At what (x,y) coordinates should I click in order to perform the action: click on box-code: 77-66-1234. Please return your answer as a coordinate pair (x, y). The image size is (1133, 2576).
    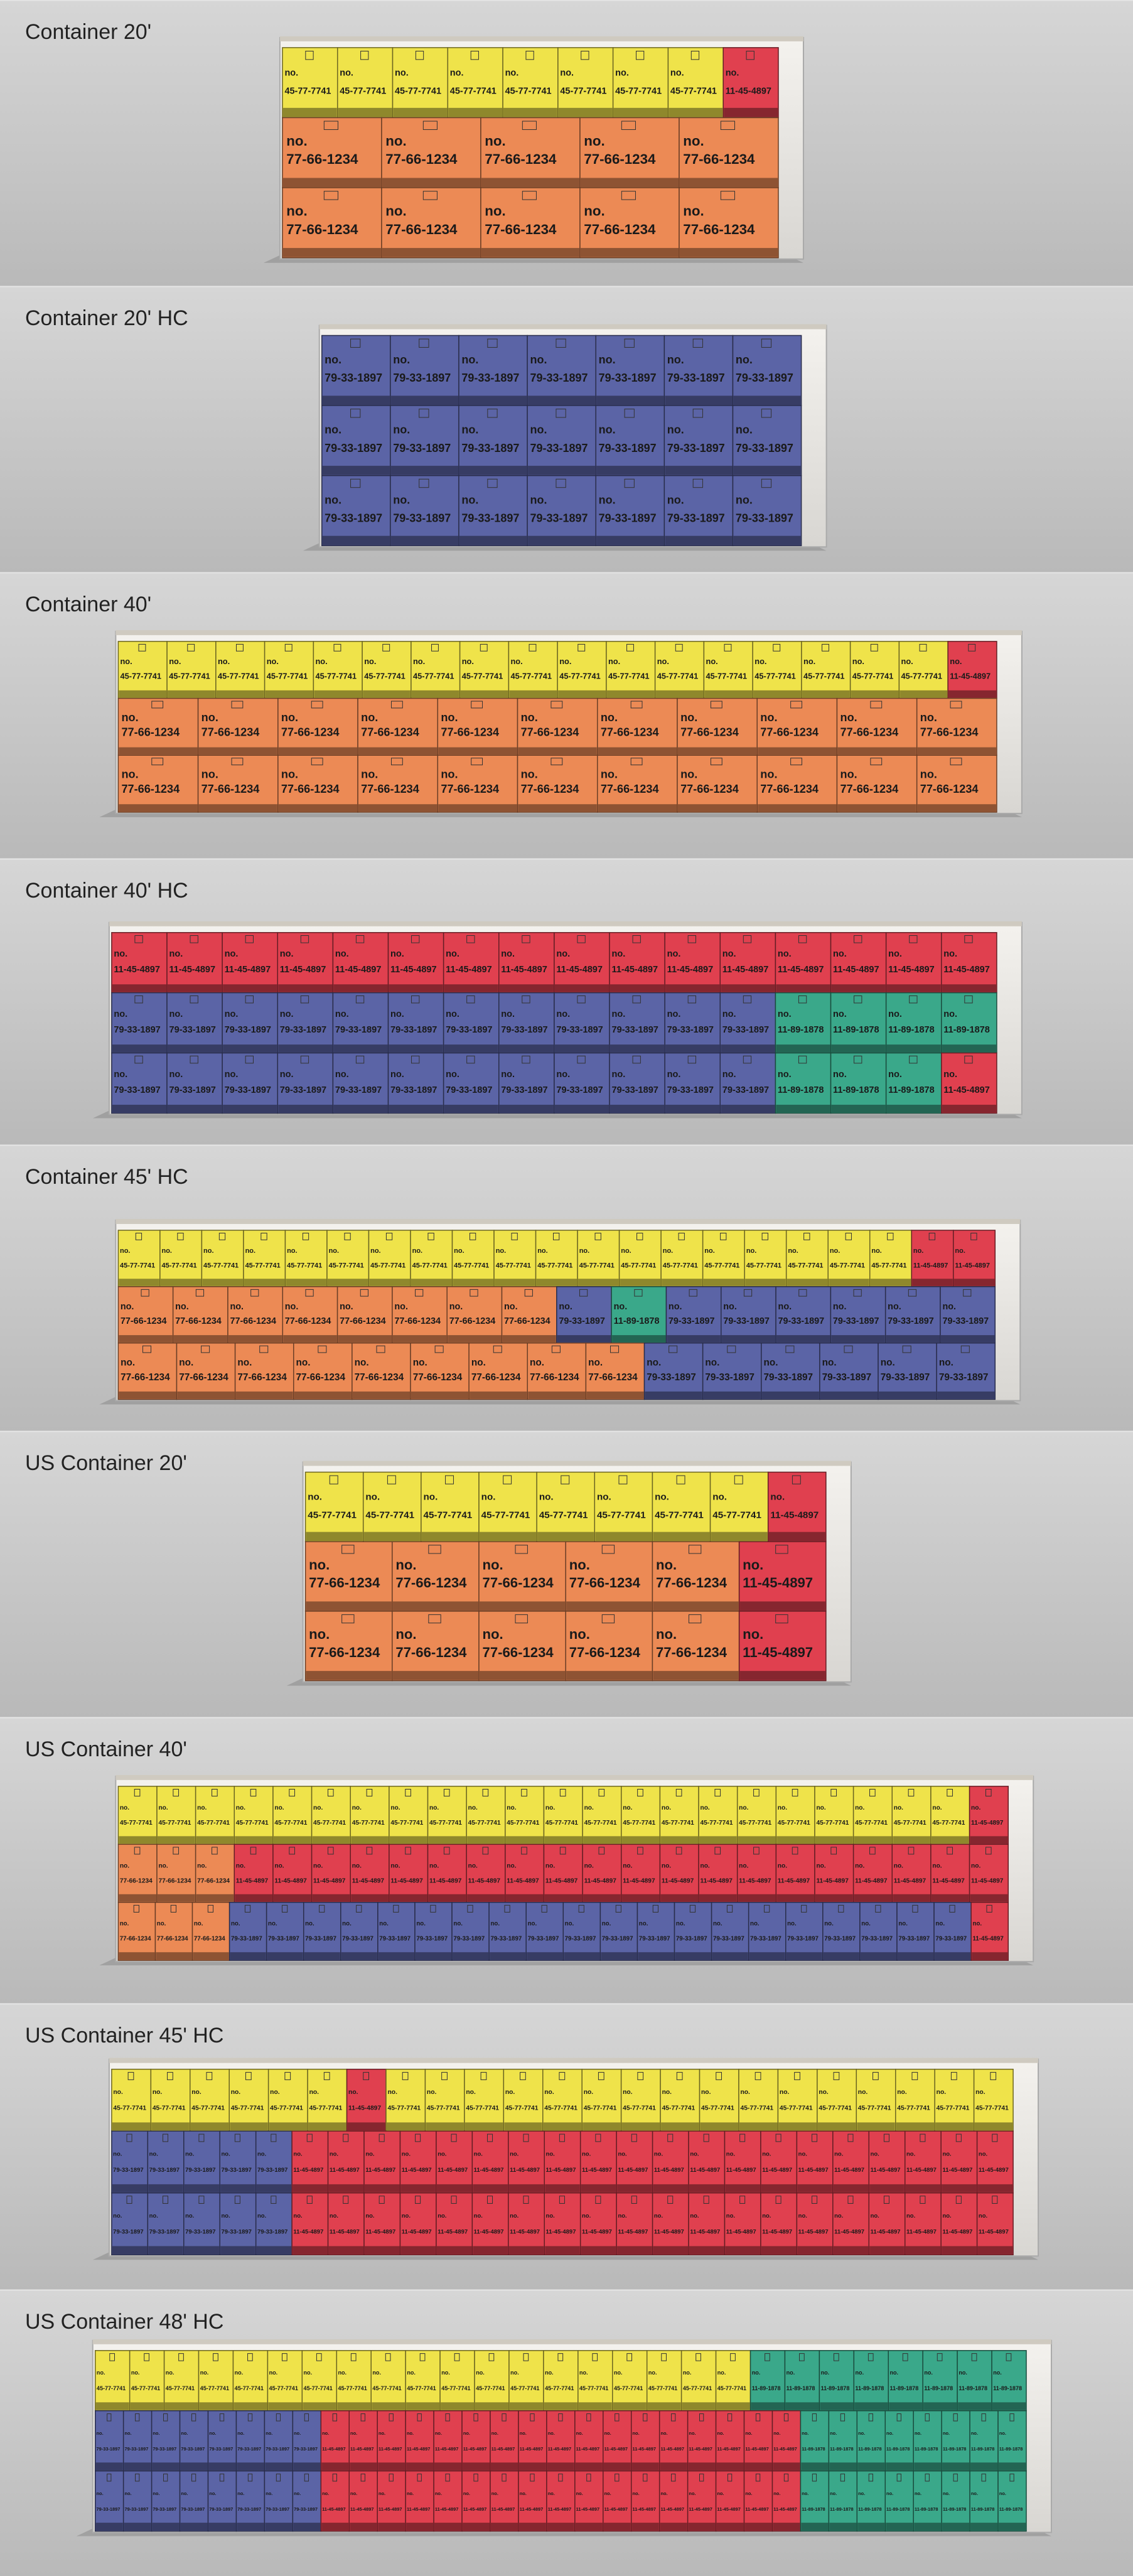
    Looking at the image, I should click on (137, 1880).